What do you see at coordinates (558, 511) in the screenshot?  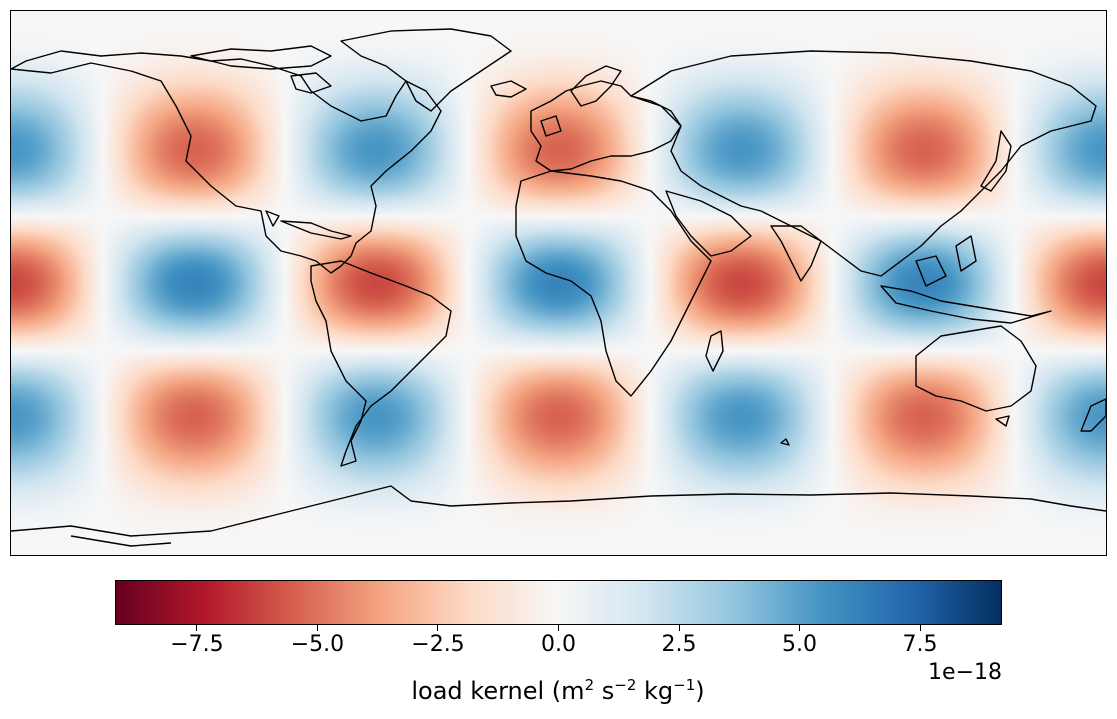 I see `coast-antarctica` at bounding box center [558, 511].